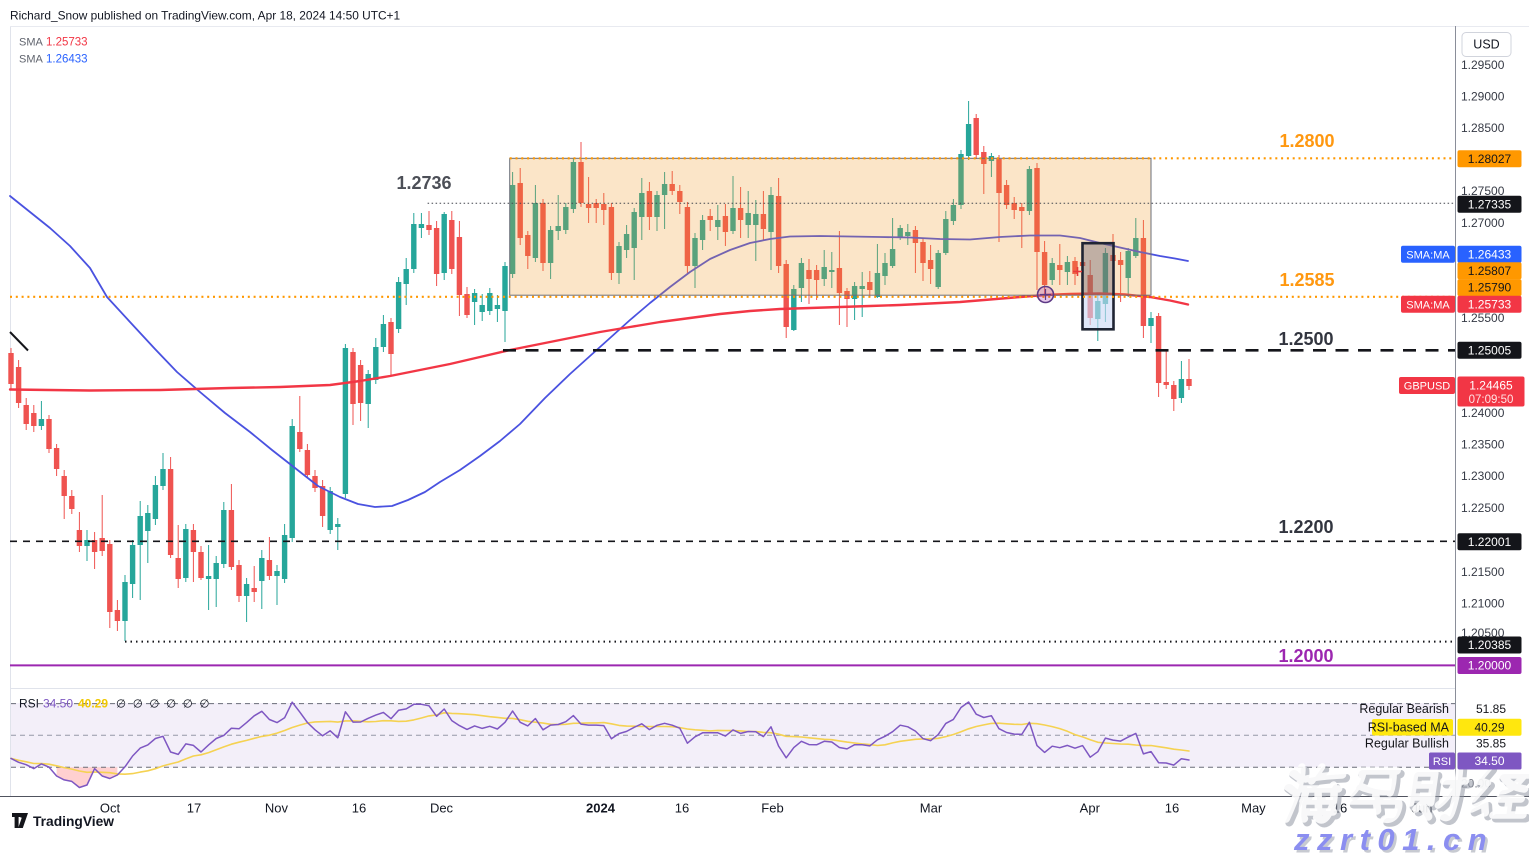 Image resolution: width=1529 pixels, height=857 pixels. I want to click on svg-text: 1.24465, so click(1491, 386).